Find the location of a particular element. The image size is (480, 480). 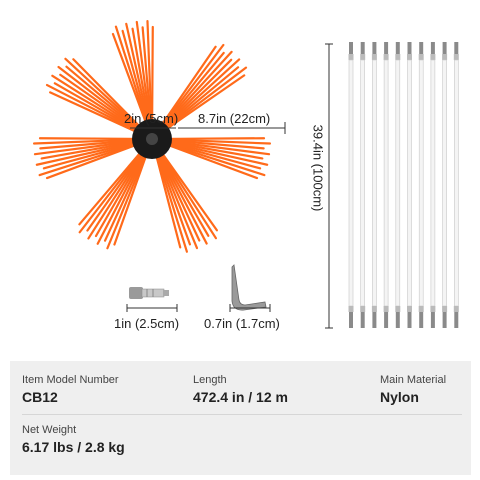

adapter-dimension-line is located at coordinates (152, 308).